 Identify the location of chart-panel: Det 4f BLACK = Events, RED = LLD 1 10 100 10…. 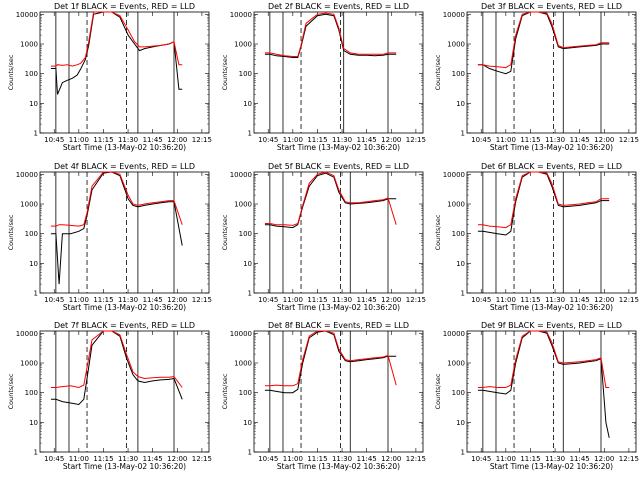
(109, 237).